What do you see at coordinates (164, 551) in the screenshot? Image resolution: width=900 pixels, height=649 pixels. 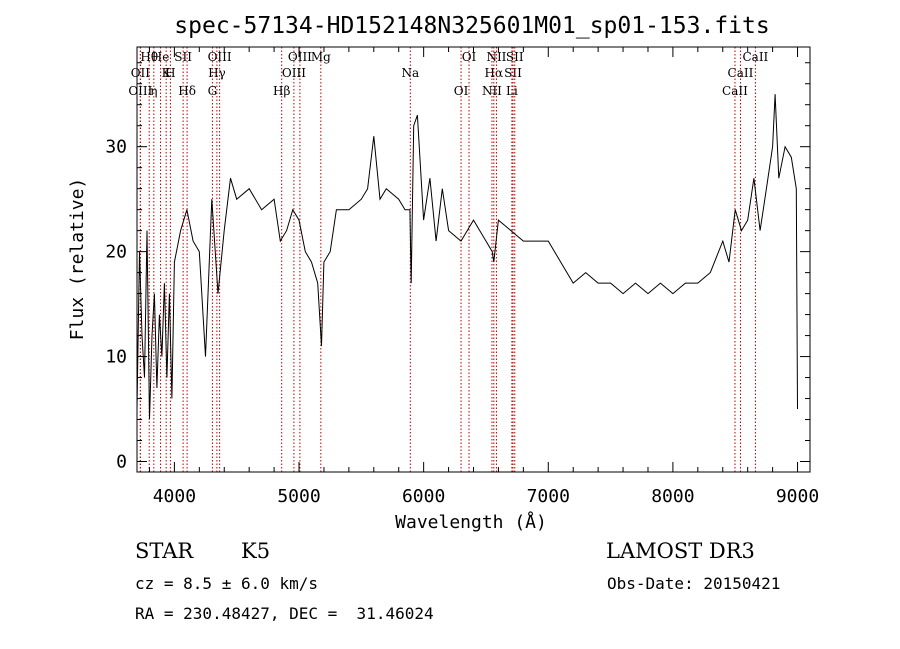 I see `object-class: STAR` at bounding box center [164, 551].